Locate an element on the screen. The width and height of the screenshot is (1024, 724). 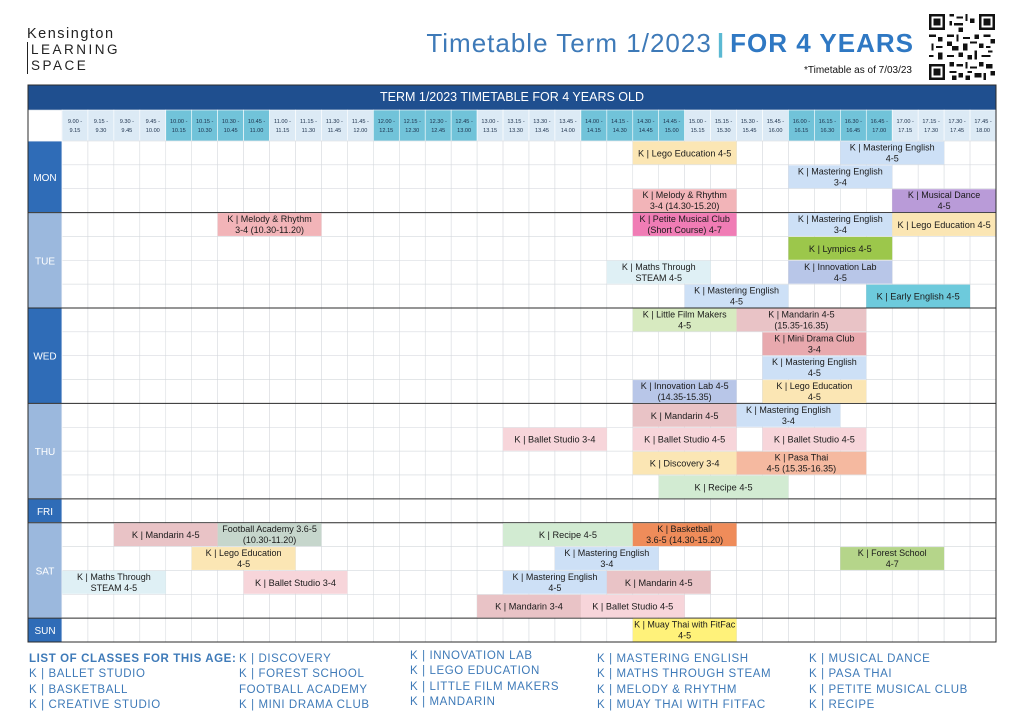
time-slot-start: 14.15 - is located at coordinates (620, 122).